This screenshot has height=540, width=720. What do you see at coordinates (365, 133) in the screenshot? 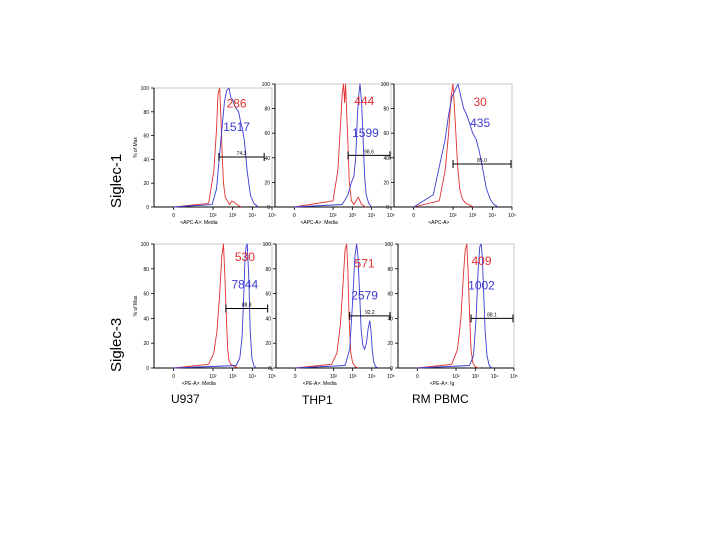
I see `stain-mfi-label: 1599` at bounding box center [365, 133].